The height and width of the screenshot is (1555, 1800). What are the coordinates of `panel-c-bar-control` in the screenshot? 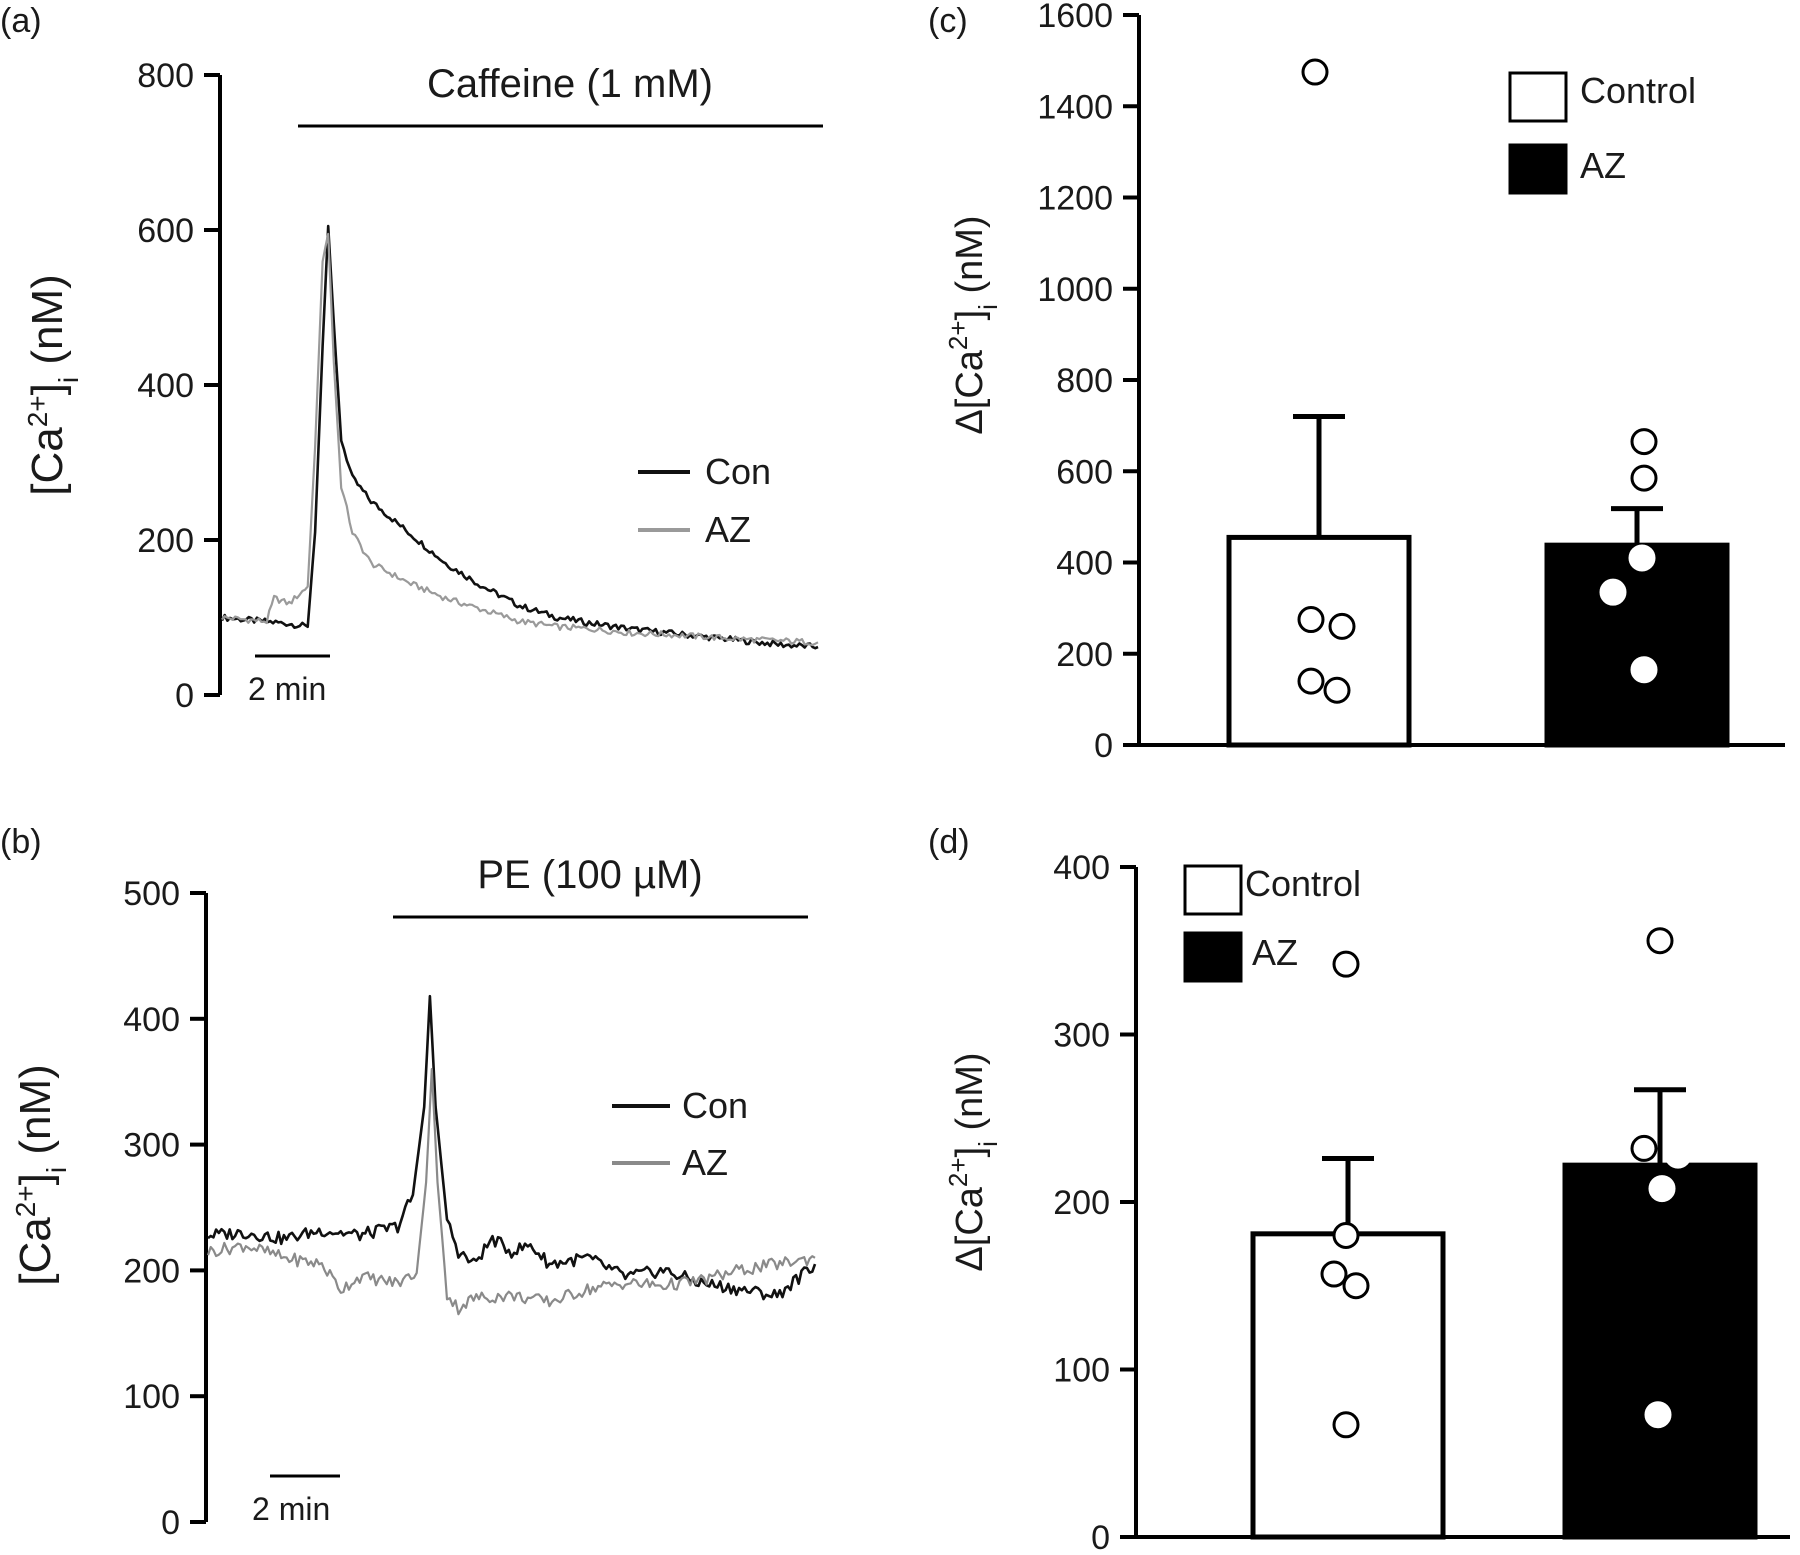 It's located at (1319, 641).